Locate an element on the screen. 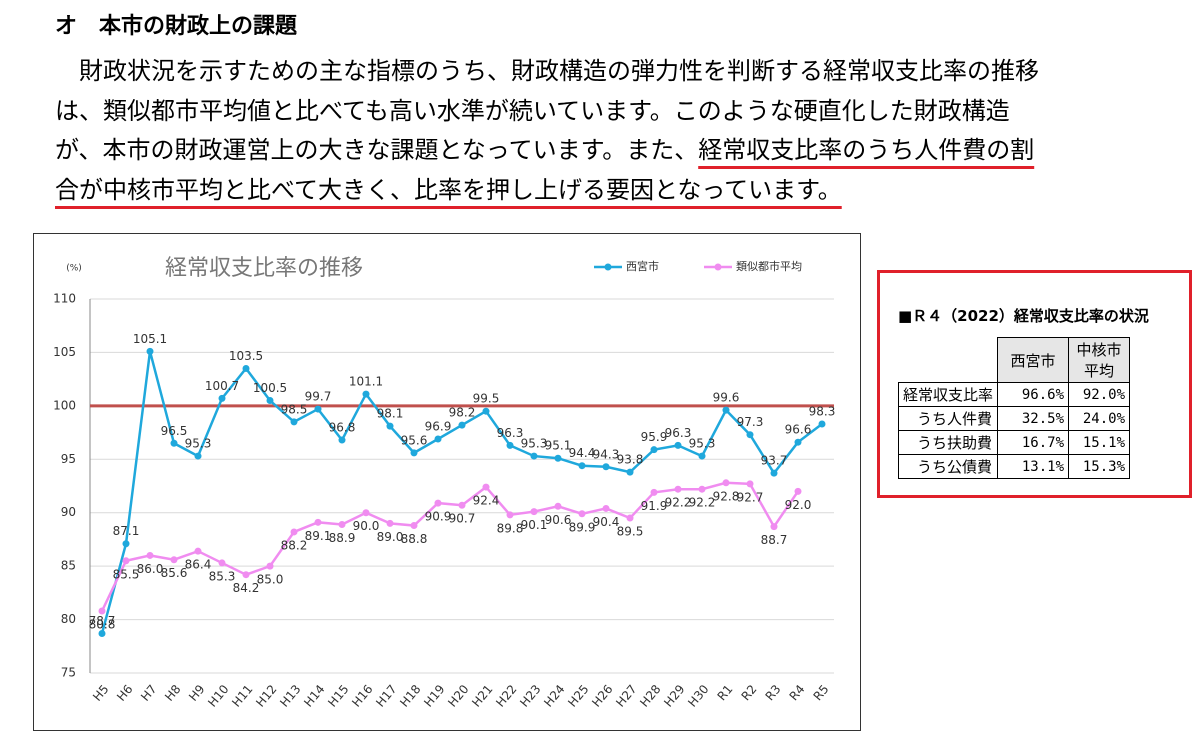 This screenshot has height=753, width=1200. data-label: 99.7 is located at coordinates (318, 397).